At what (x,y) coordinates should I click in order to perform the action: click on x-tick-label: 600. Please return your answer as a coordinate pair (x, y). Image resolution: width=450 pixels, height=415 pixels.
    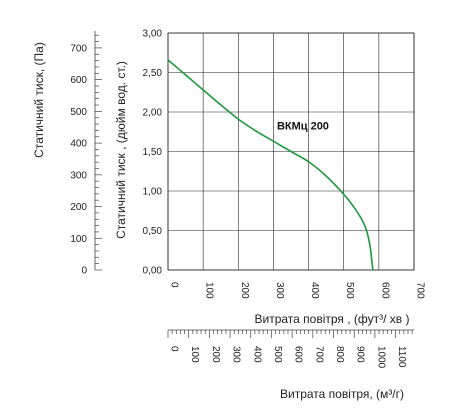
    Looking at the image, I should click on (384, 290).